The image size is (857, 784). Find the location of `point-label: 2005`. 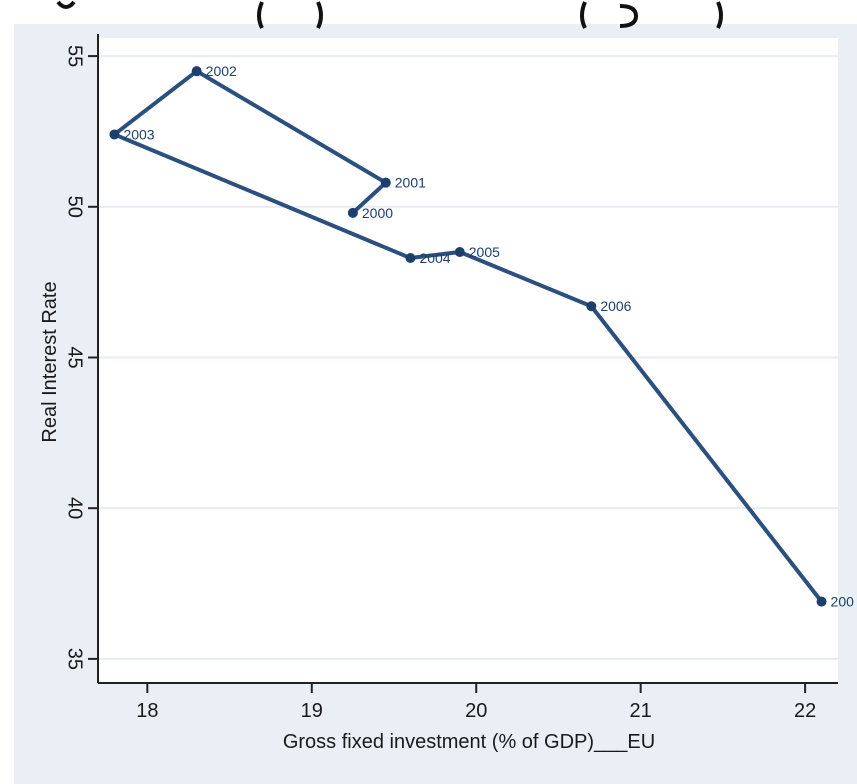

point-label: 2005 is located at coordinates (484, 252).